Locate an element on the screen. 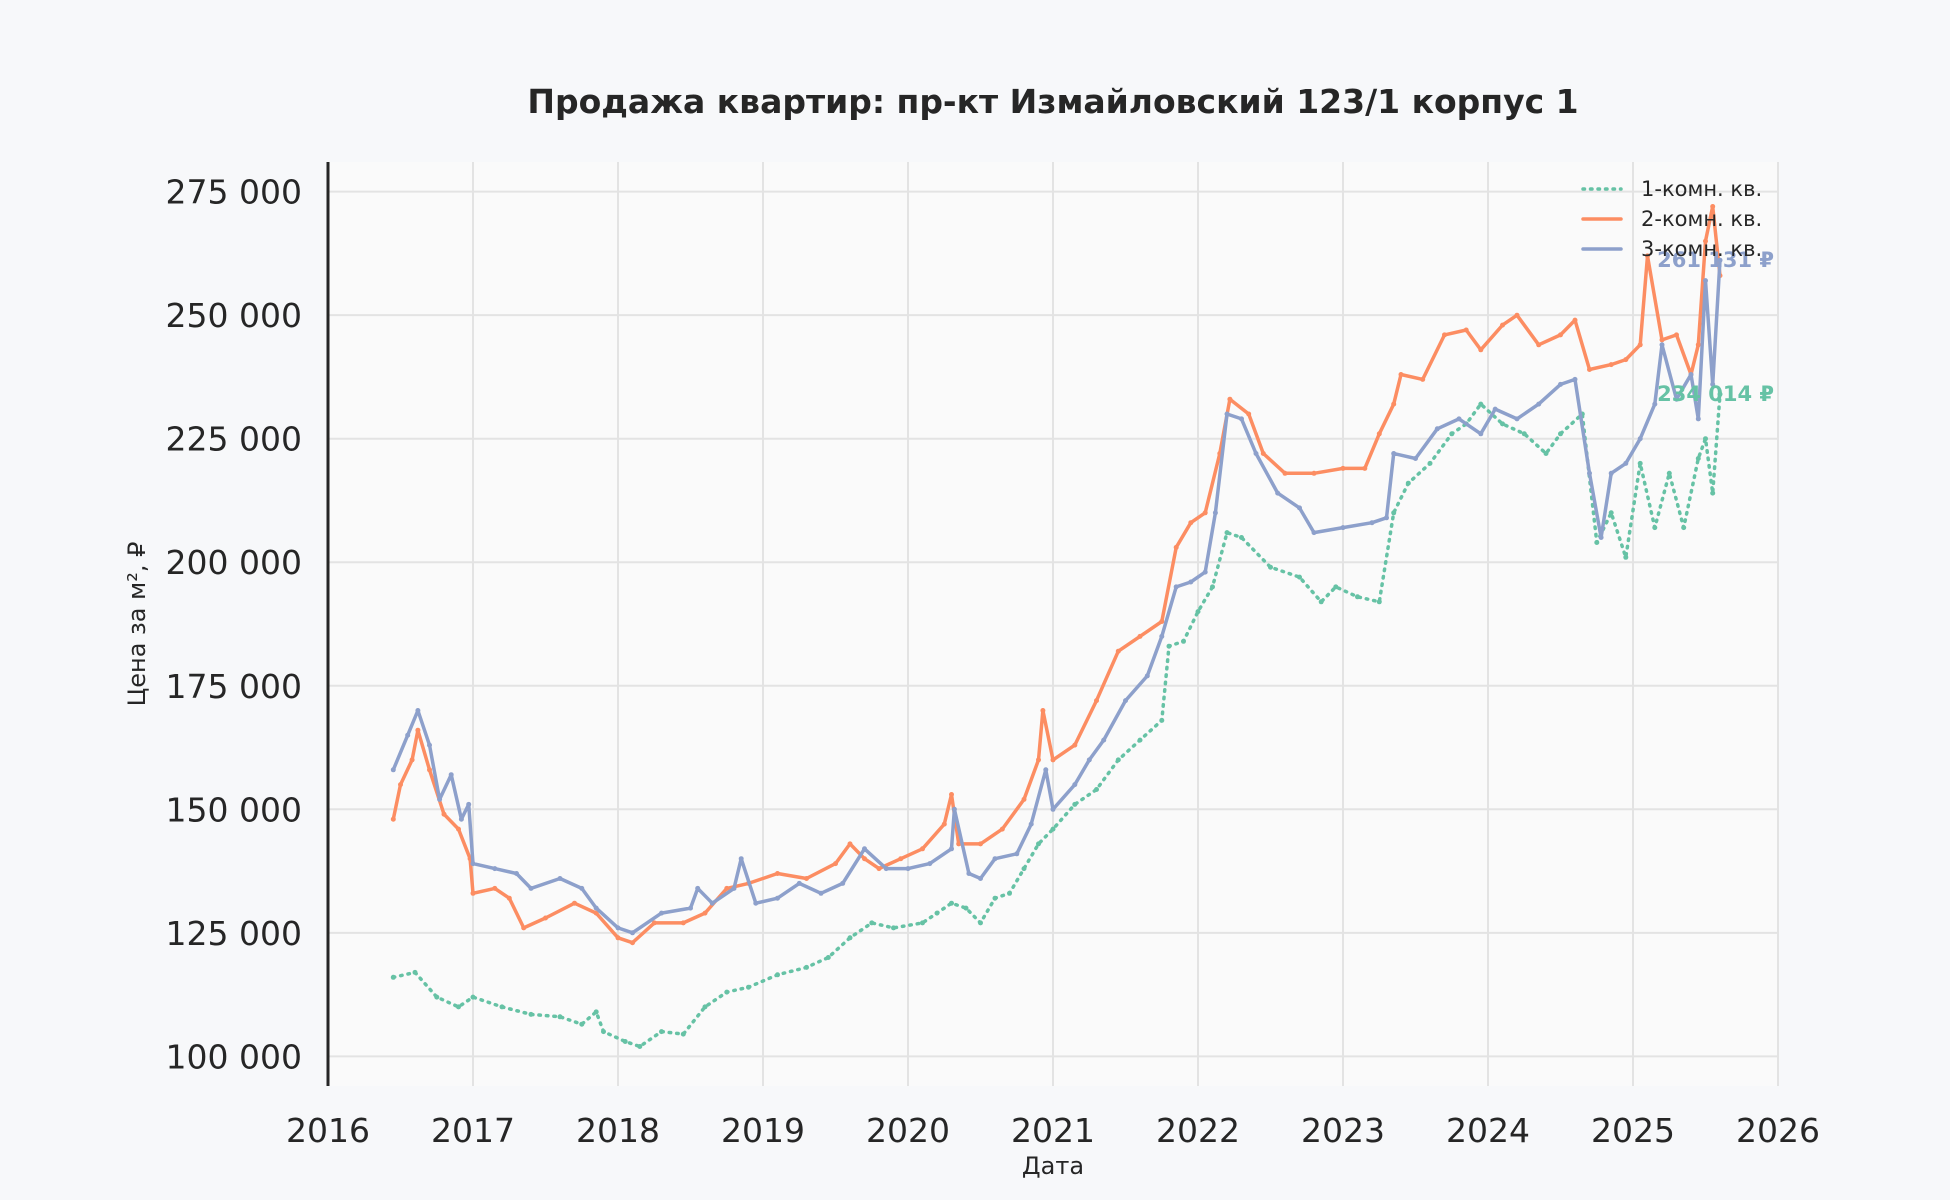  x-tick-label: 2019 is located at coordinates (763, 1130).